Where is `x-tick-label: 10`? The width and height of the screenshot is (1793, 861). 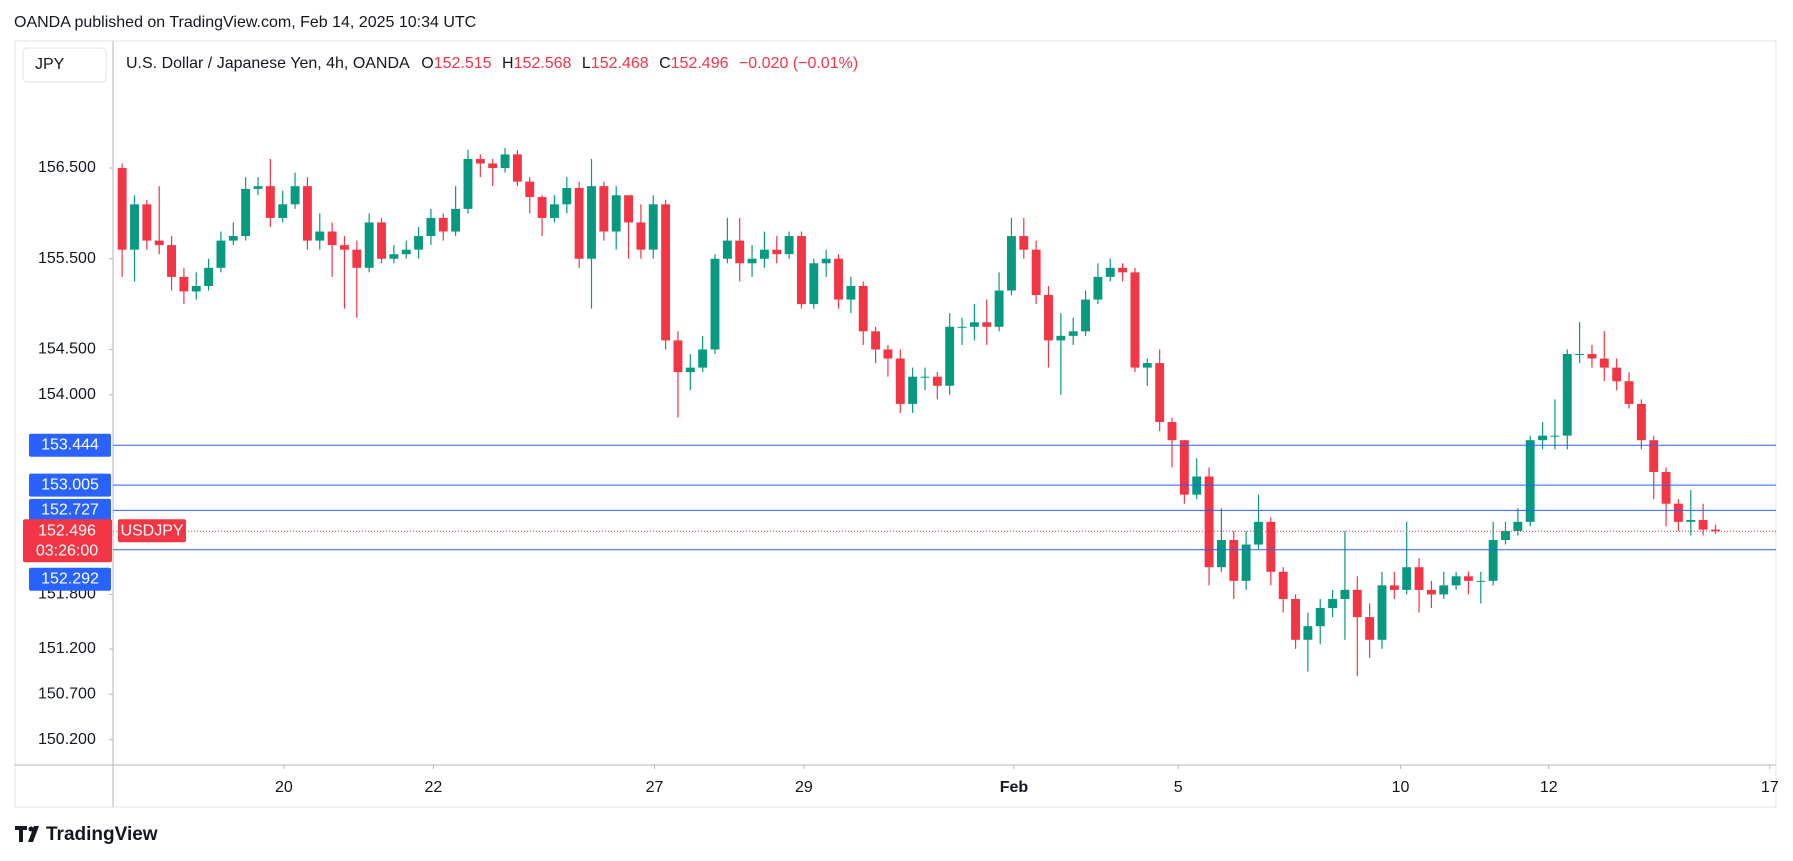 x-tick-label: 10 is located at coordinates (1401, 787).